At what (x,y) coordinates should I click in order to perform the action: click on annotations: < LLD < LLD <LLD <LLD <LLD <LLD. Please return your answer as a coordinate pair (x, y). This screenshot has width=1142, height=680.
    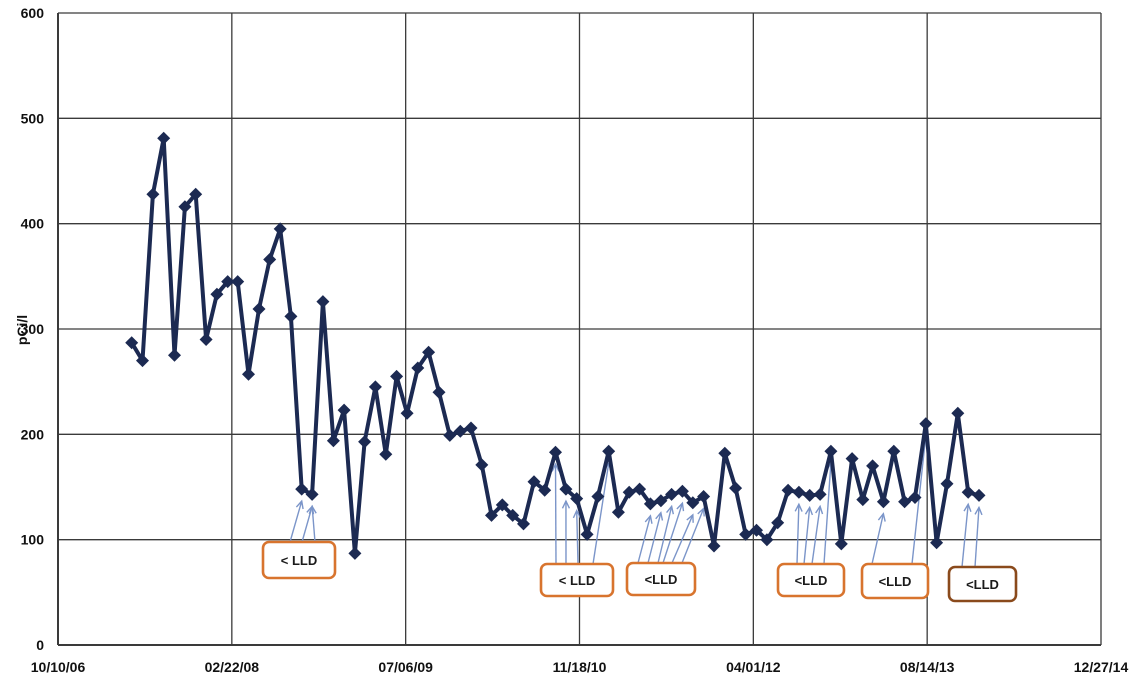
    Looking at the image, I should click on (639, 571).